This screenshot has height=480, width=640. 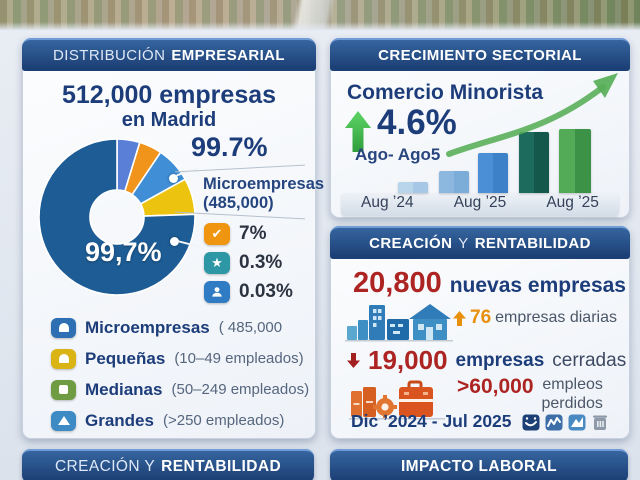 What do you see at coordinates (398, 154) in the screenshot?
I see `growth-period: Ago- Ago5` at bounding box center [398, 154].